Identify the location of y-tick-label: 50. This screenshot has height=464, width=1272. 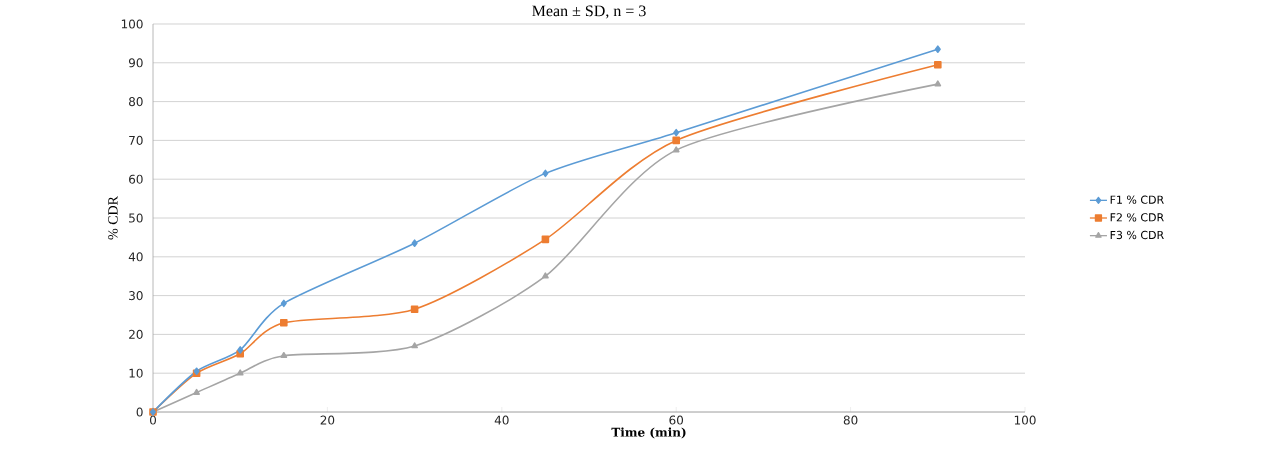
(136, 218).